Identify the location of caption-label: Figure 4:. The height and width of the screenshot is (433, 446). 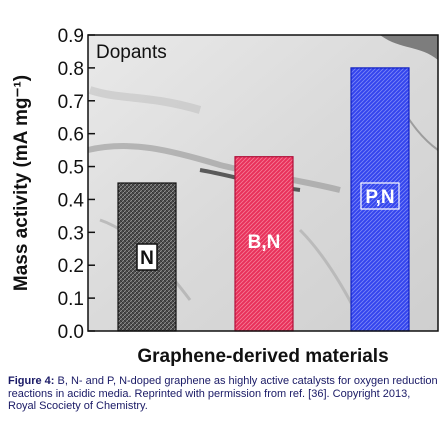
(31, 381).